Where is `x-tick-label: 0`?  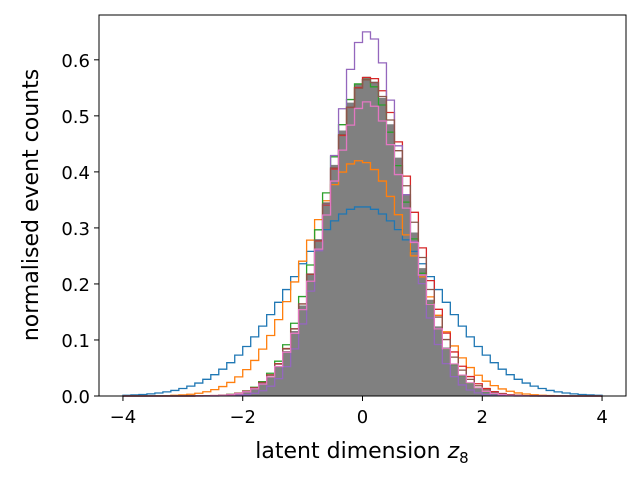 x-tick-label: 0 is located at coordinates (362, 417).